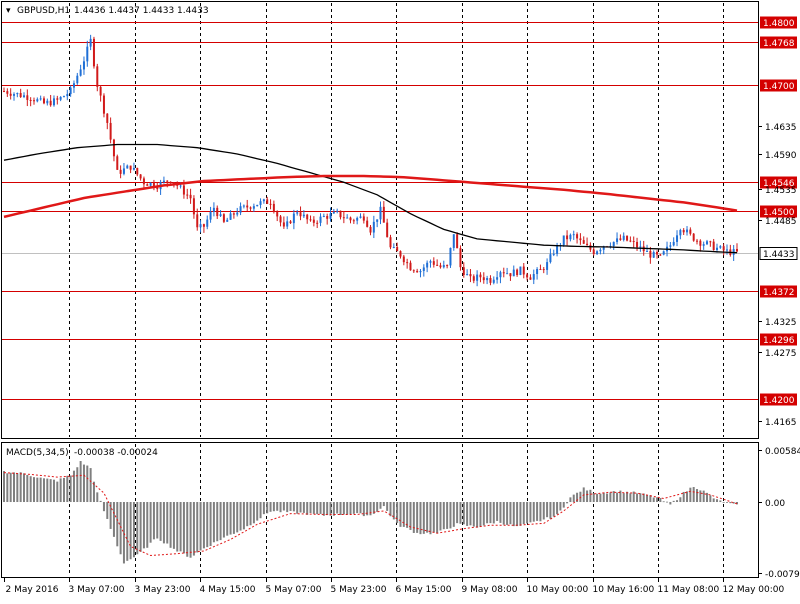  I want to click on collapse-icon: ▾, so click(8, 11).